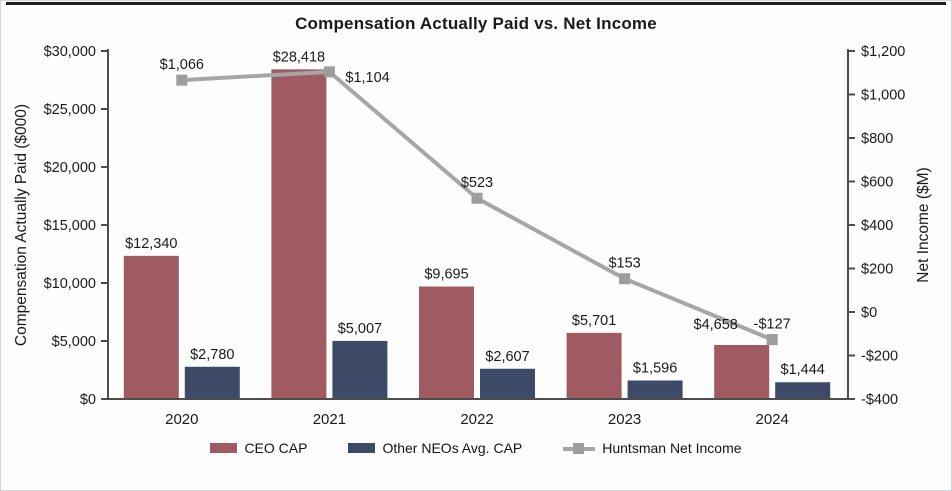 The image size is (952, 491). I want to click on bar-value-label-2022: $9,695, so click(446, 275).